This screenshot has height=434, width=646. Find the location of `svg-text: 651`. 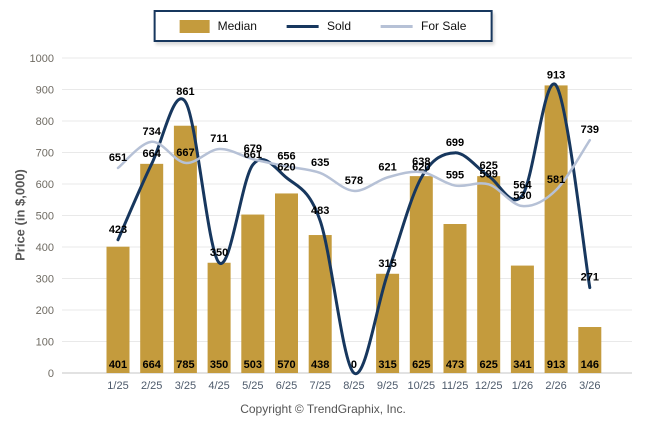

svg-text: 651 is located at coordinates (118, 158).